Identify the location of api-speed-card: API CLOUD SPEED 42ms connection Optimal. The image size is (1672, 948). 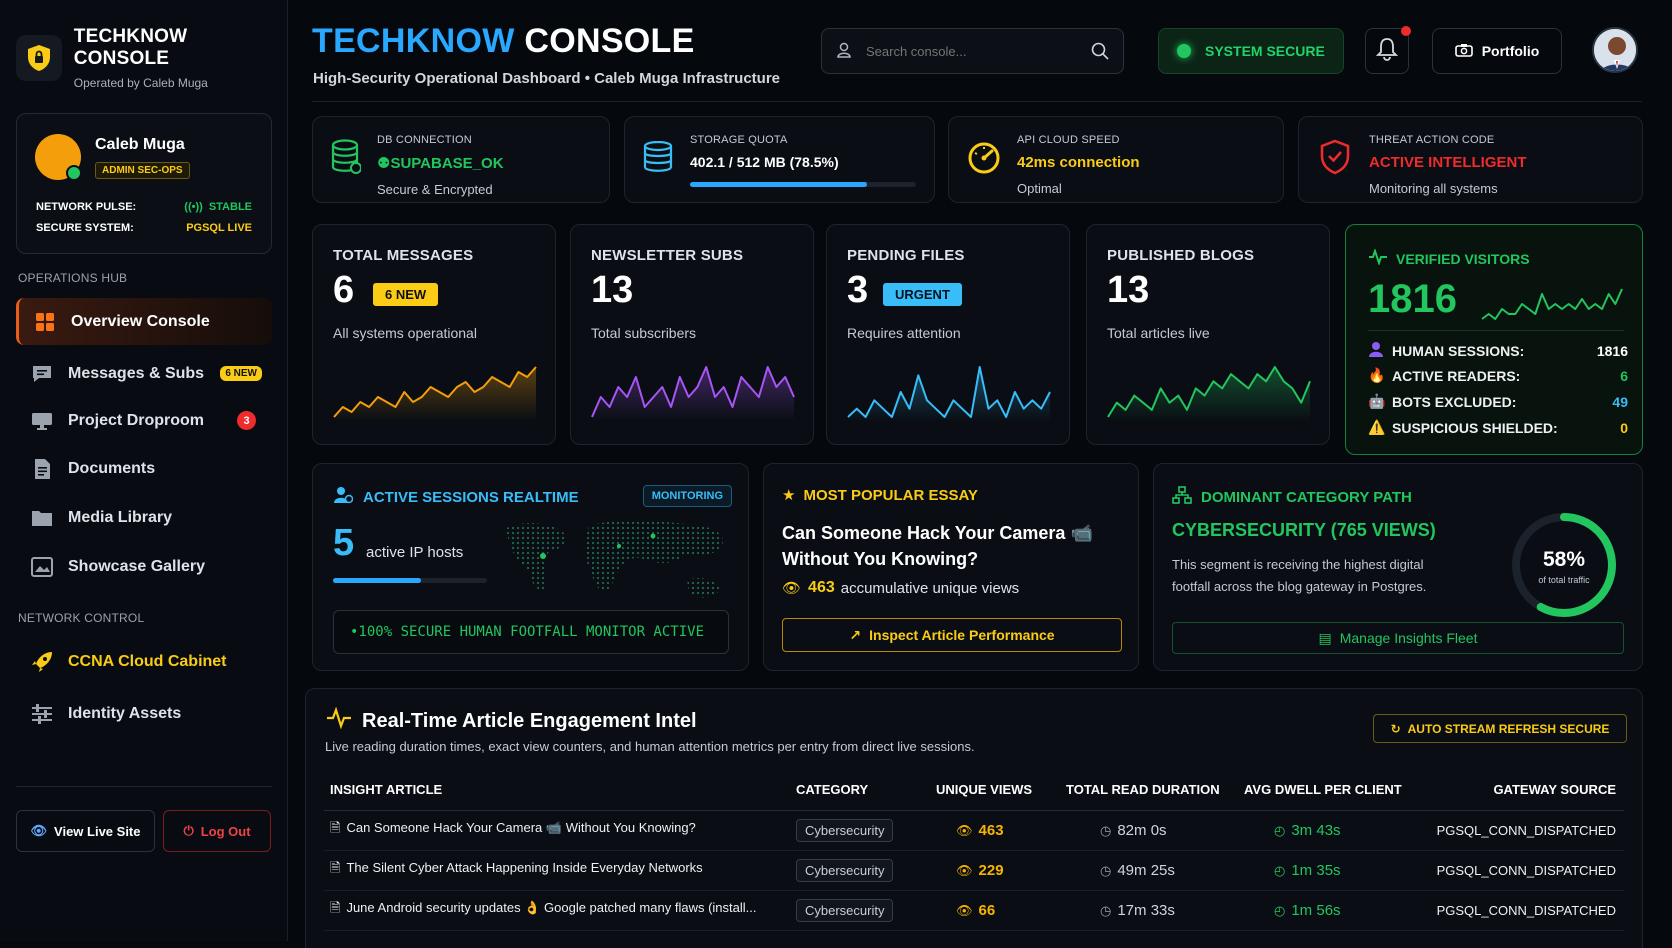
(1116, 159).